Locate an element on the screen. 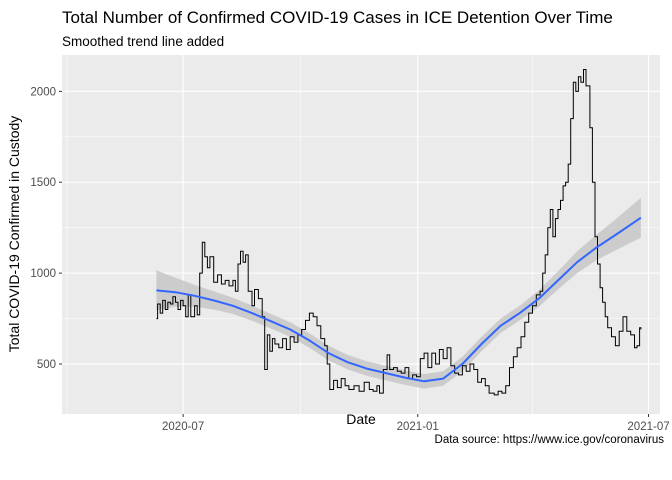 The image size is (672, 480). x-axis-title: Date is located at coordinates (361, 419).